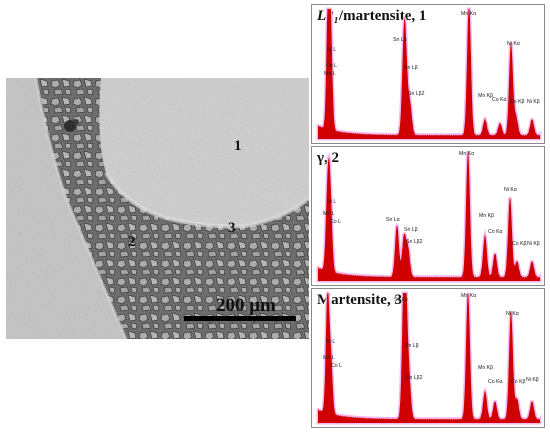 The height and width of the screenshot is (434, 550). I want to click on region-label-1: 1, so click(238, 146).